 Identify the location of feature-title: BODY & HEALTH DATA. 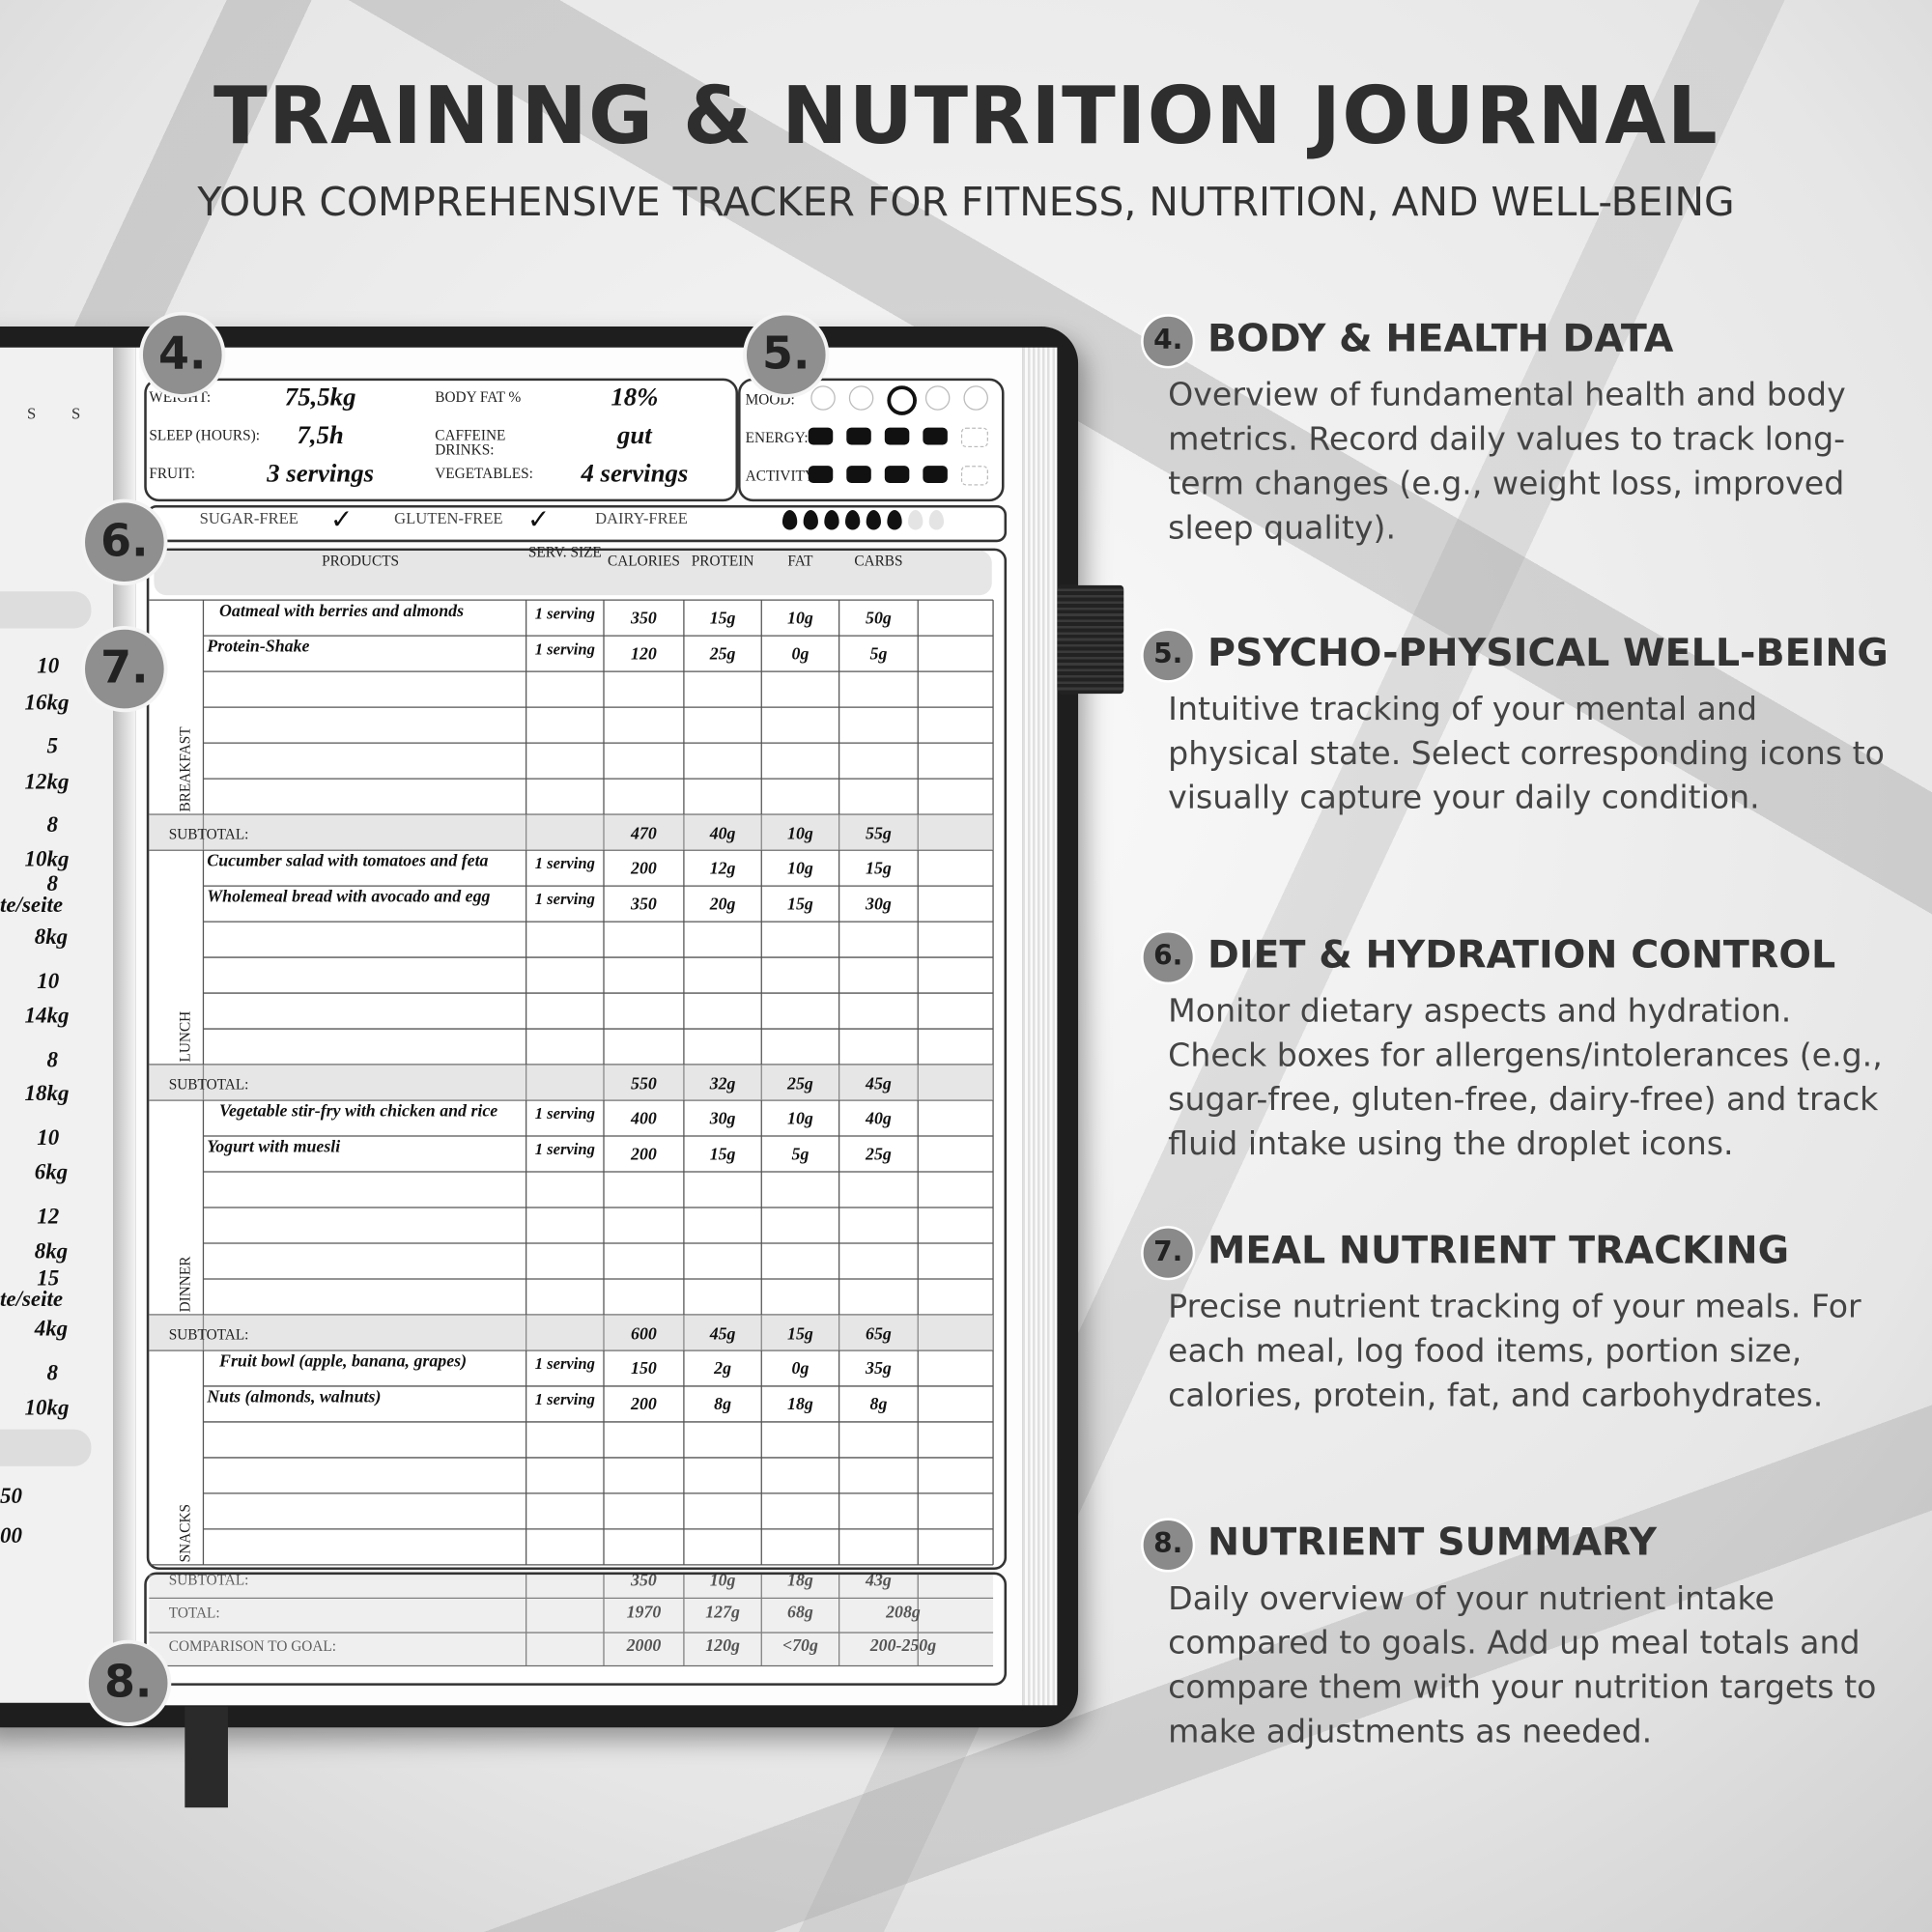
(1440, 338).